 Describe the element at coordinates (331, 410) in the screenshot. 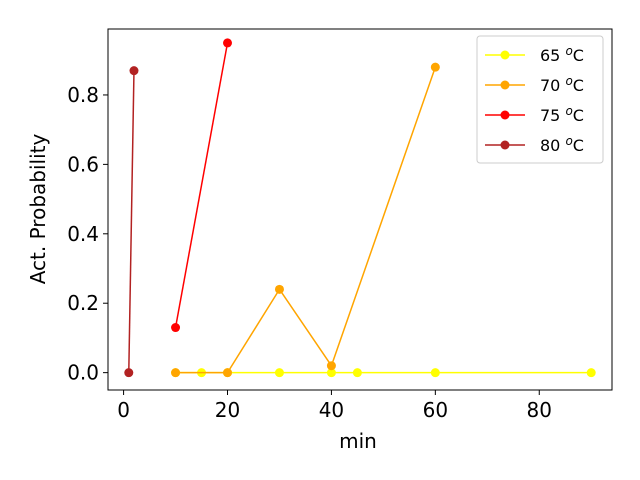

I see `x-tick-label: 40` at that location.